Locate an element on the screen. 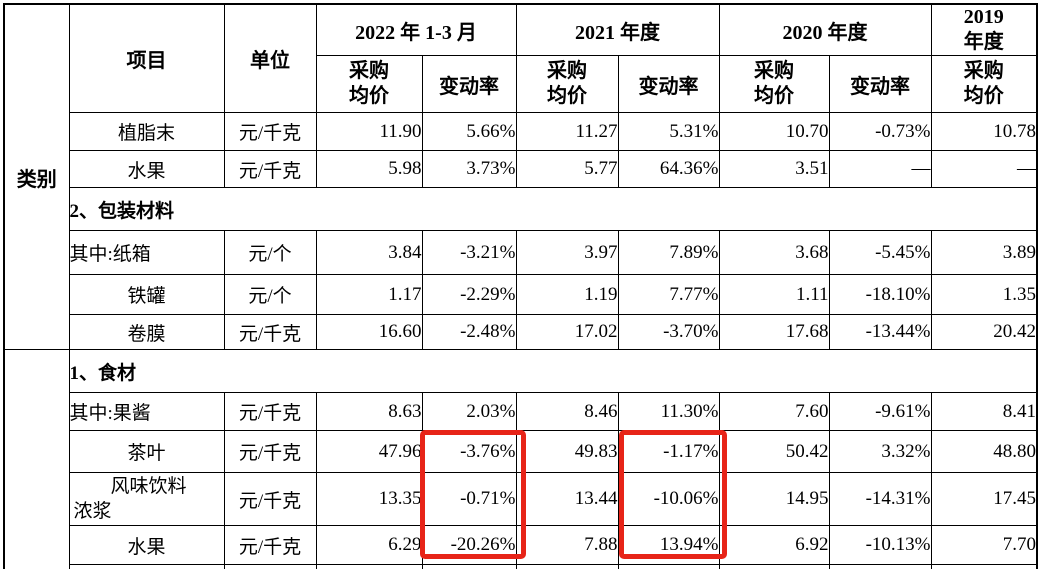 The image size is (1039, 569). change-2020-cell: -14.31% is located at coordinates (880, 499).